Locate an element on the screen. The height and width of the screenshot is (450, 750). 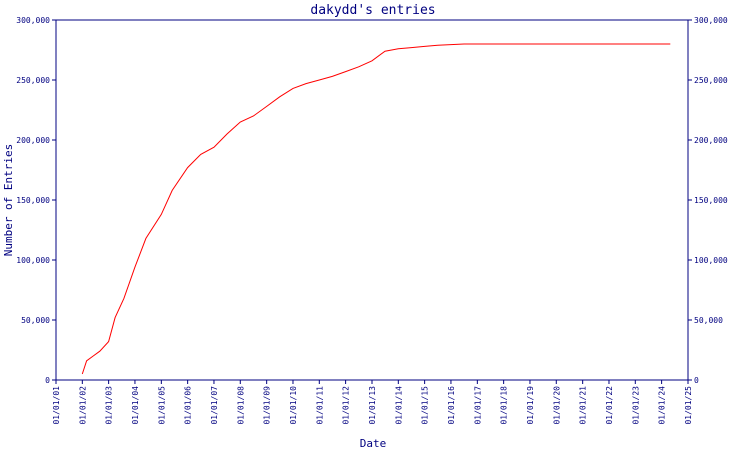
chart-title: dakydd's entries is located at coordinates (372, 10).